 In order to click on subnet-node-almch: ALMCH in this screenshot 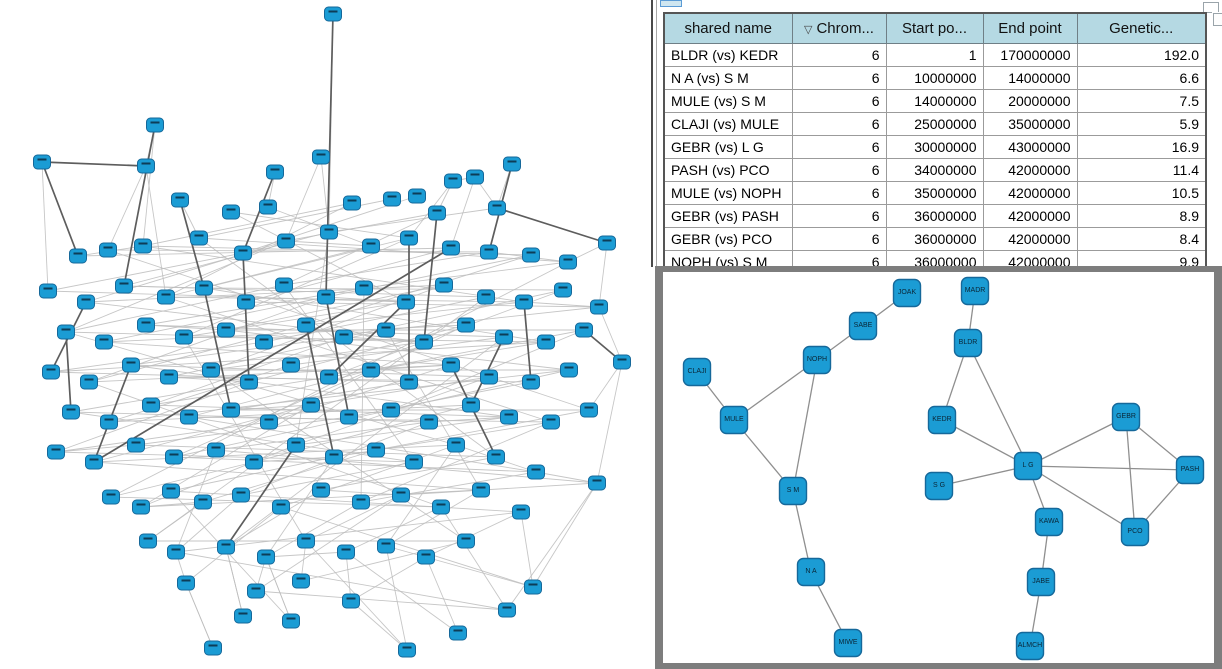, I will do `click(1030, 646)`.